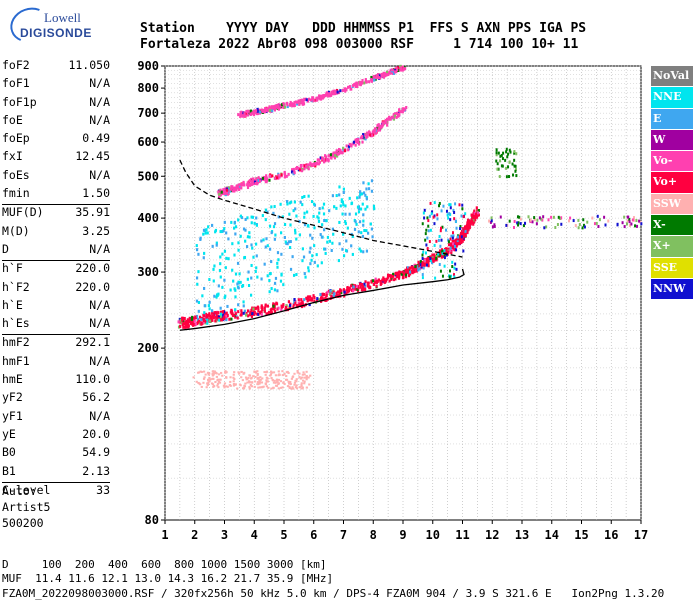  What do you see at coordinates (92, 342) in the screenshot?
I see `param-value: 292.1` at bounding box center [92, 342].